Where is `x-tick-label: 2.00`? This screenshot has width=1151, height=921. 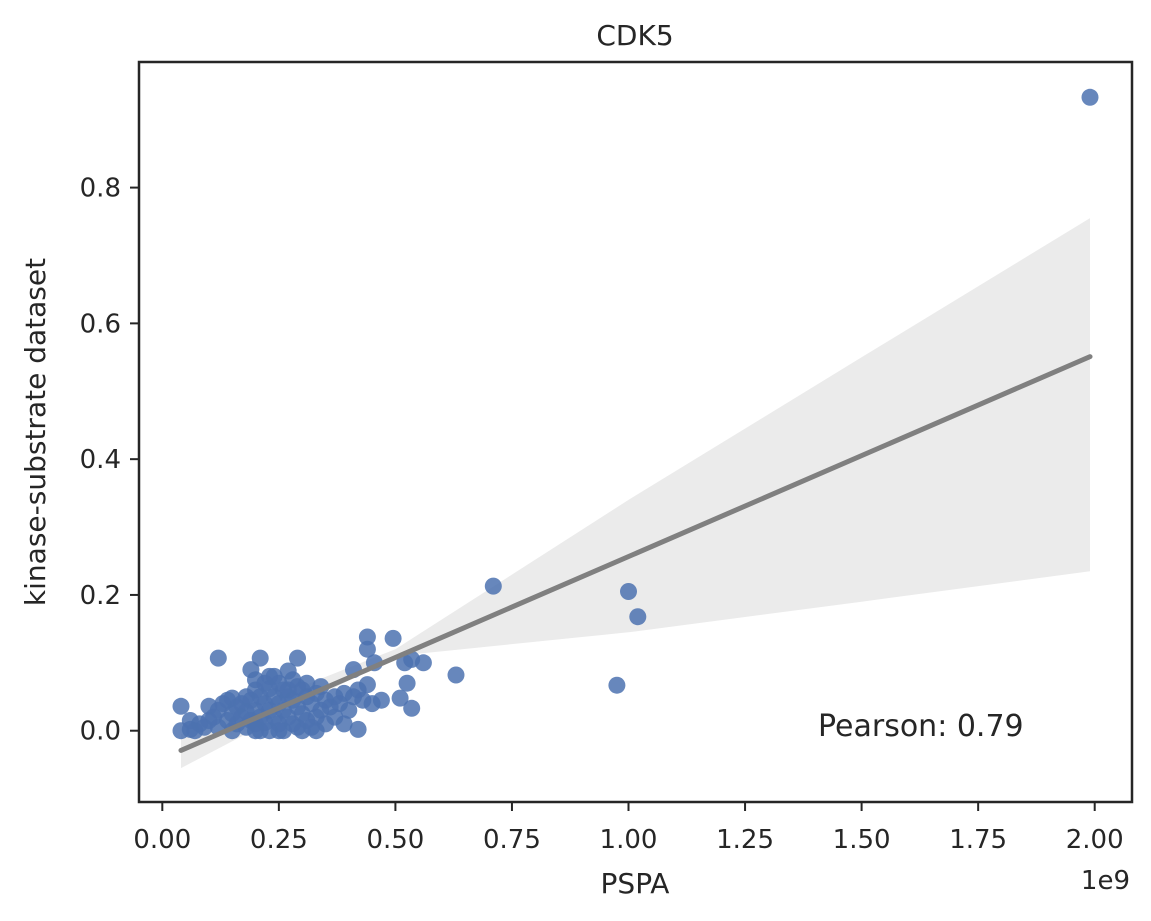
x-tick-label: 2.00 is located at coordinates (1095, 840).